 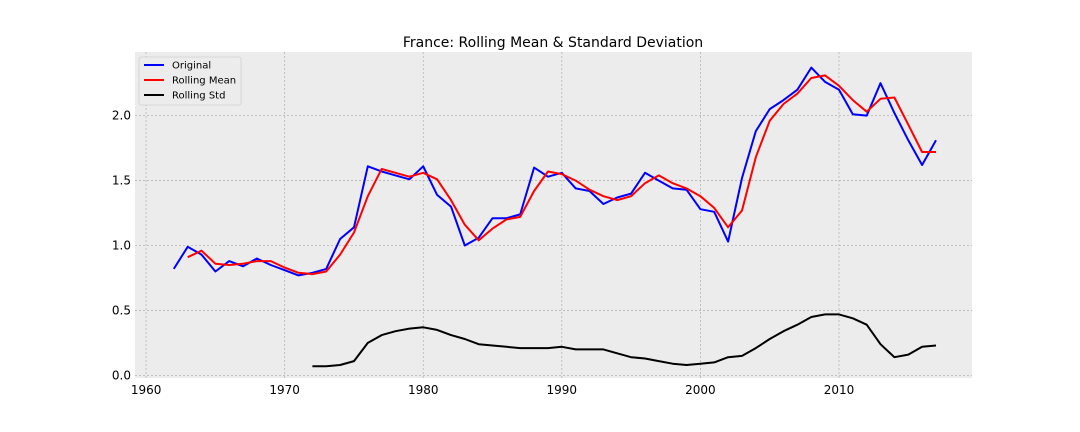 I want to click on legend-label-rolling-mean: Rolling Mean, so click(x=204, y=81).